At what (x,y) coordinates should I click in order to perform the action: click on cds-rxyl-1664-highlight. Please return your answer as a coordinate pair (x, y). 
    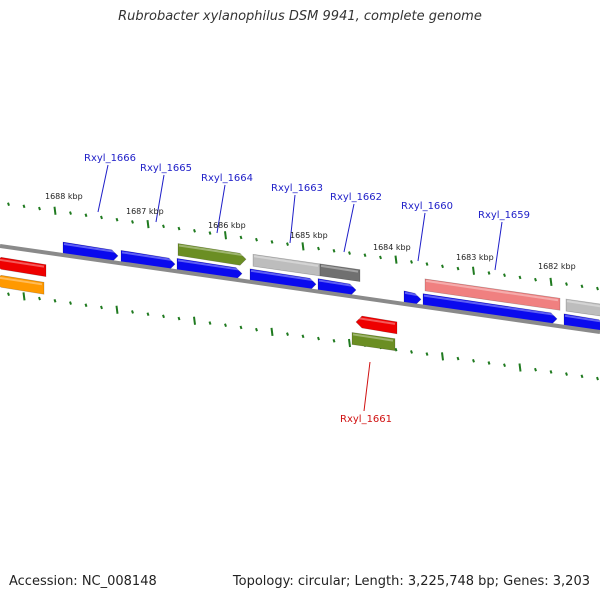
    Looking at the image, I should click on (211, 250).